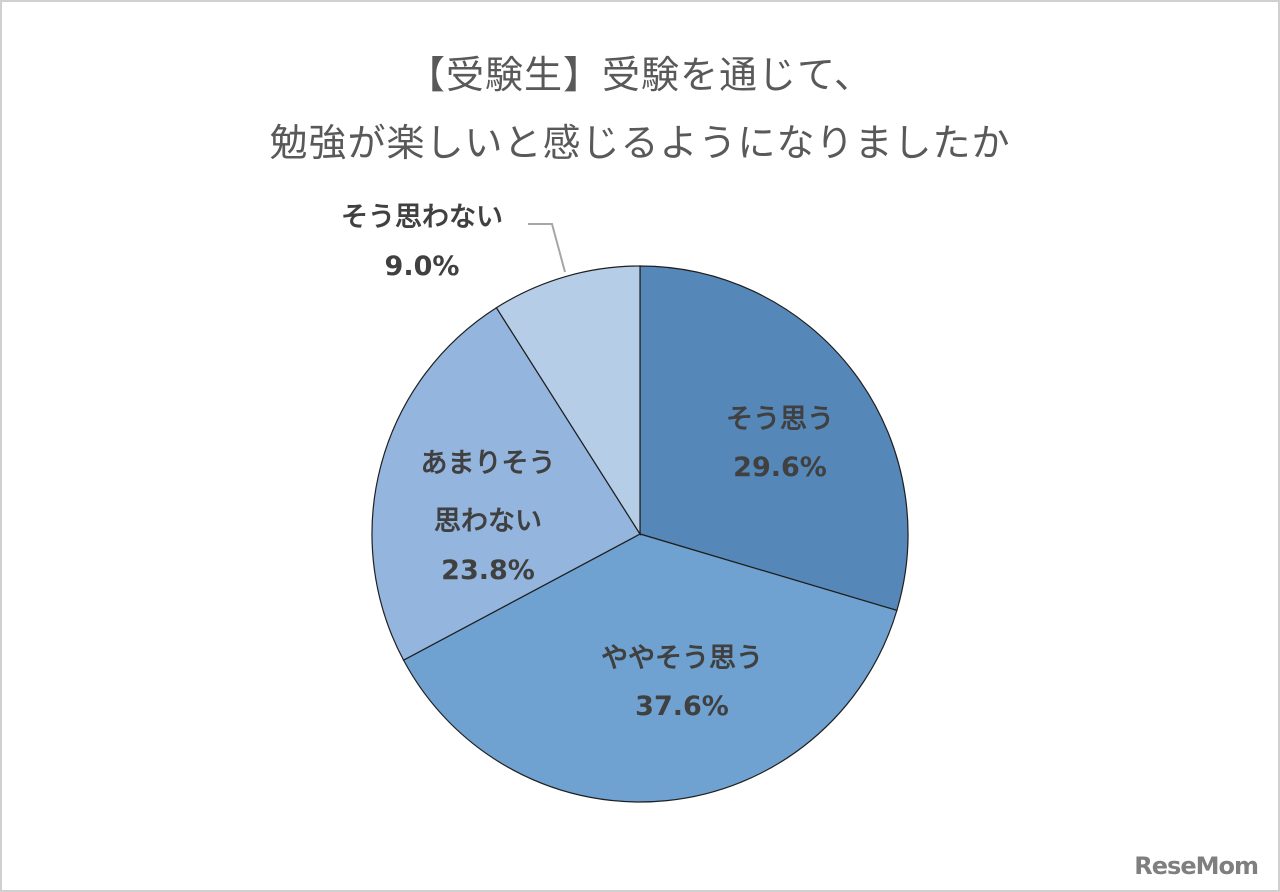 Image resolution: width=1280 pixels, height=892 pixels. What do you see at coordinates (640, 75) in the screenshot?
I see `chart-title-line1: 【受験生】受験を通じて、` at bounding box center [640, 75].